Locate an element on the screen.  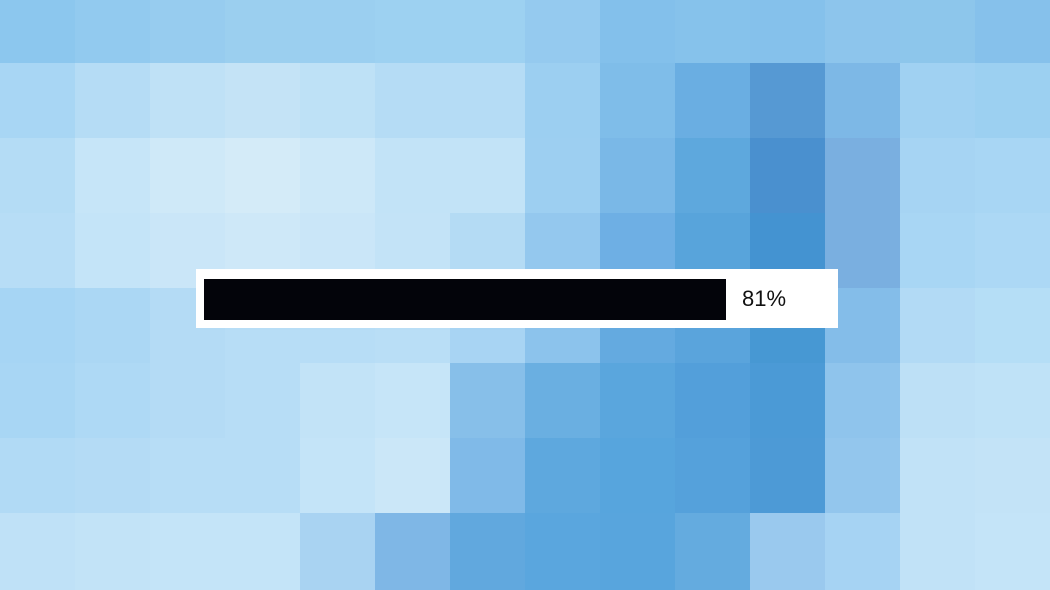
progress-percent-label: 81% is located at coordinates (764, 298).